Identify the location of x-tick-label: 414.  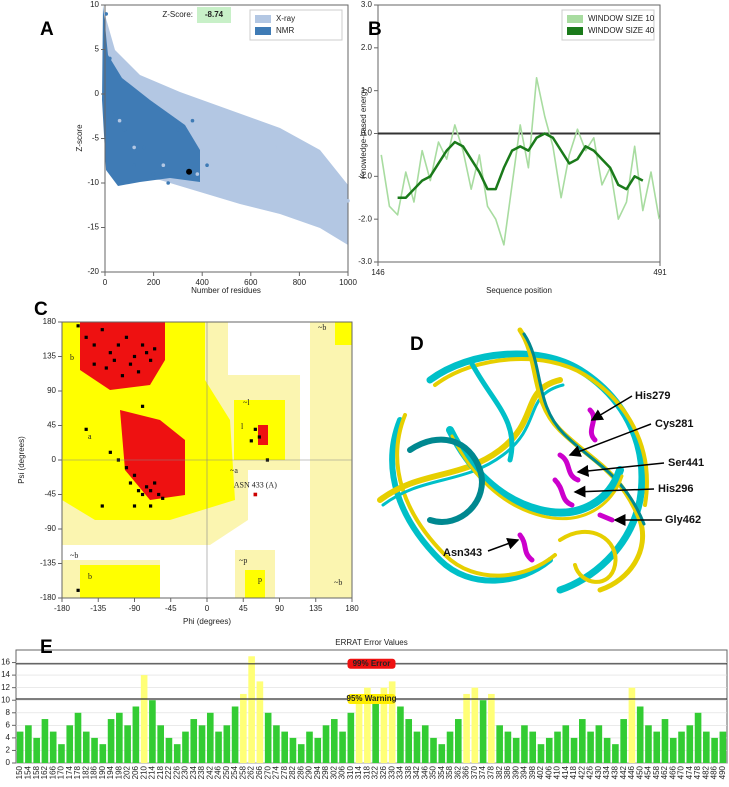
(565, 772).